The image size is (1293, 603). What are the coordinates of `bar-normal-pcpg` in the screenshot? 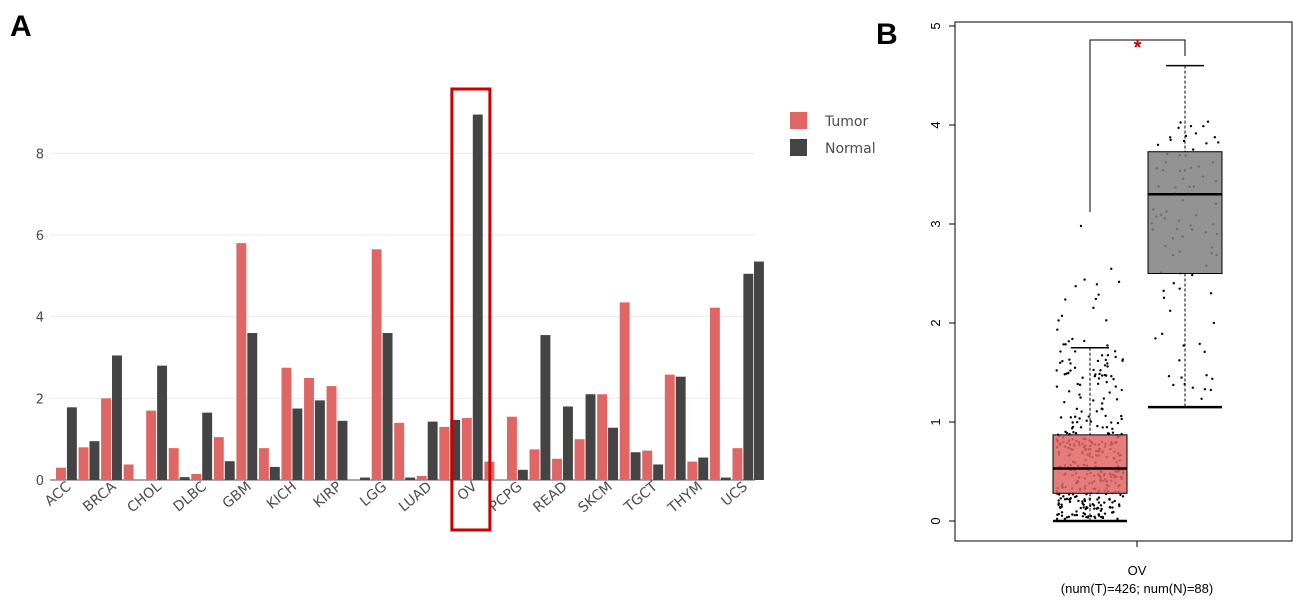 It's located at (522, 474).